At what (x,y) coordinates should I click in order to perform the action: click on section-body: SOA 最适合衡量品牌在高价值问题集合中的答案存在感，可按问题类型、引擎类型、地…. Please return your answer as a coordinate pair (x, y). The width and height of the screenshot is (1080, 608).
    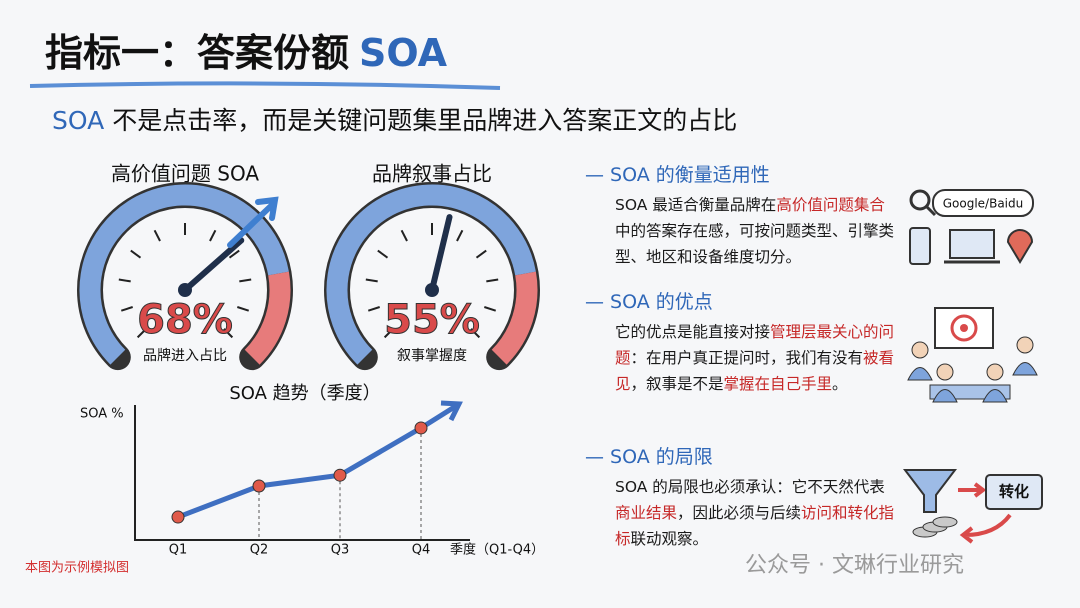
    Looking at the image, I should click on (757, 231).